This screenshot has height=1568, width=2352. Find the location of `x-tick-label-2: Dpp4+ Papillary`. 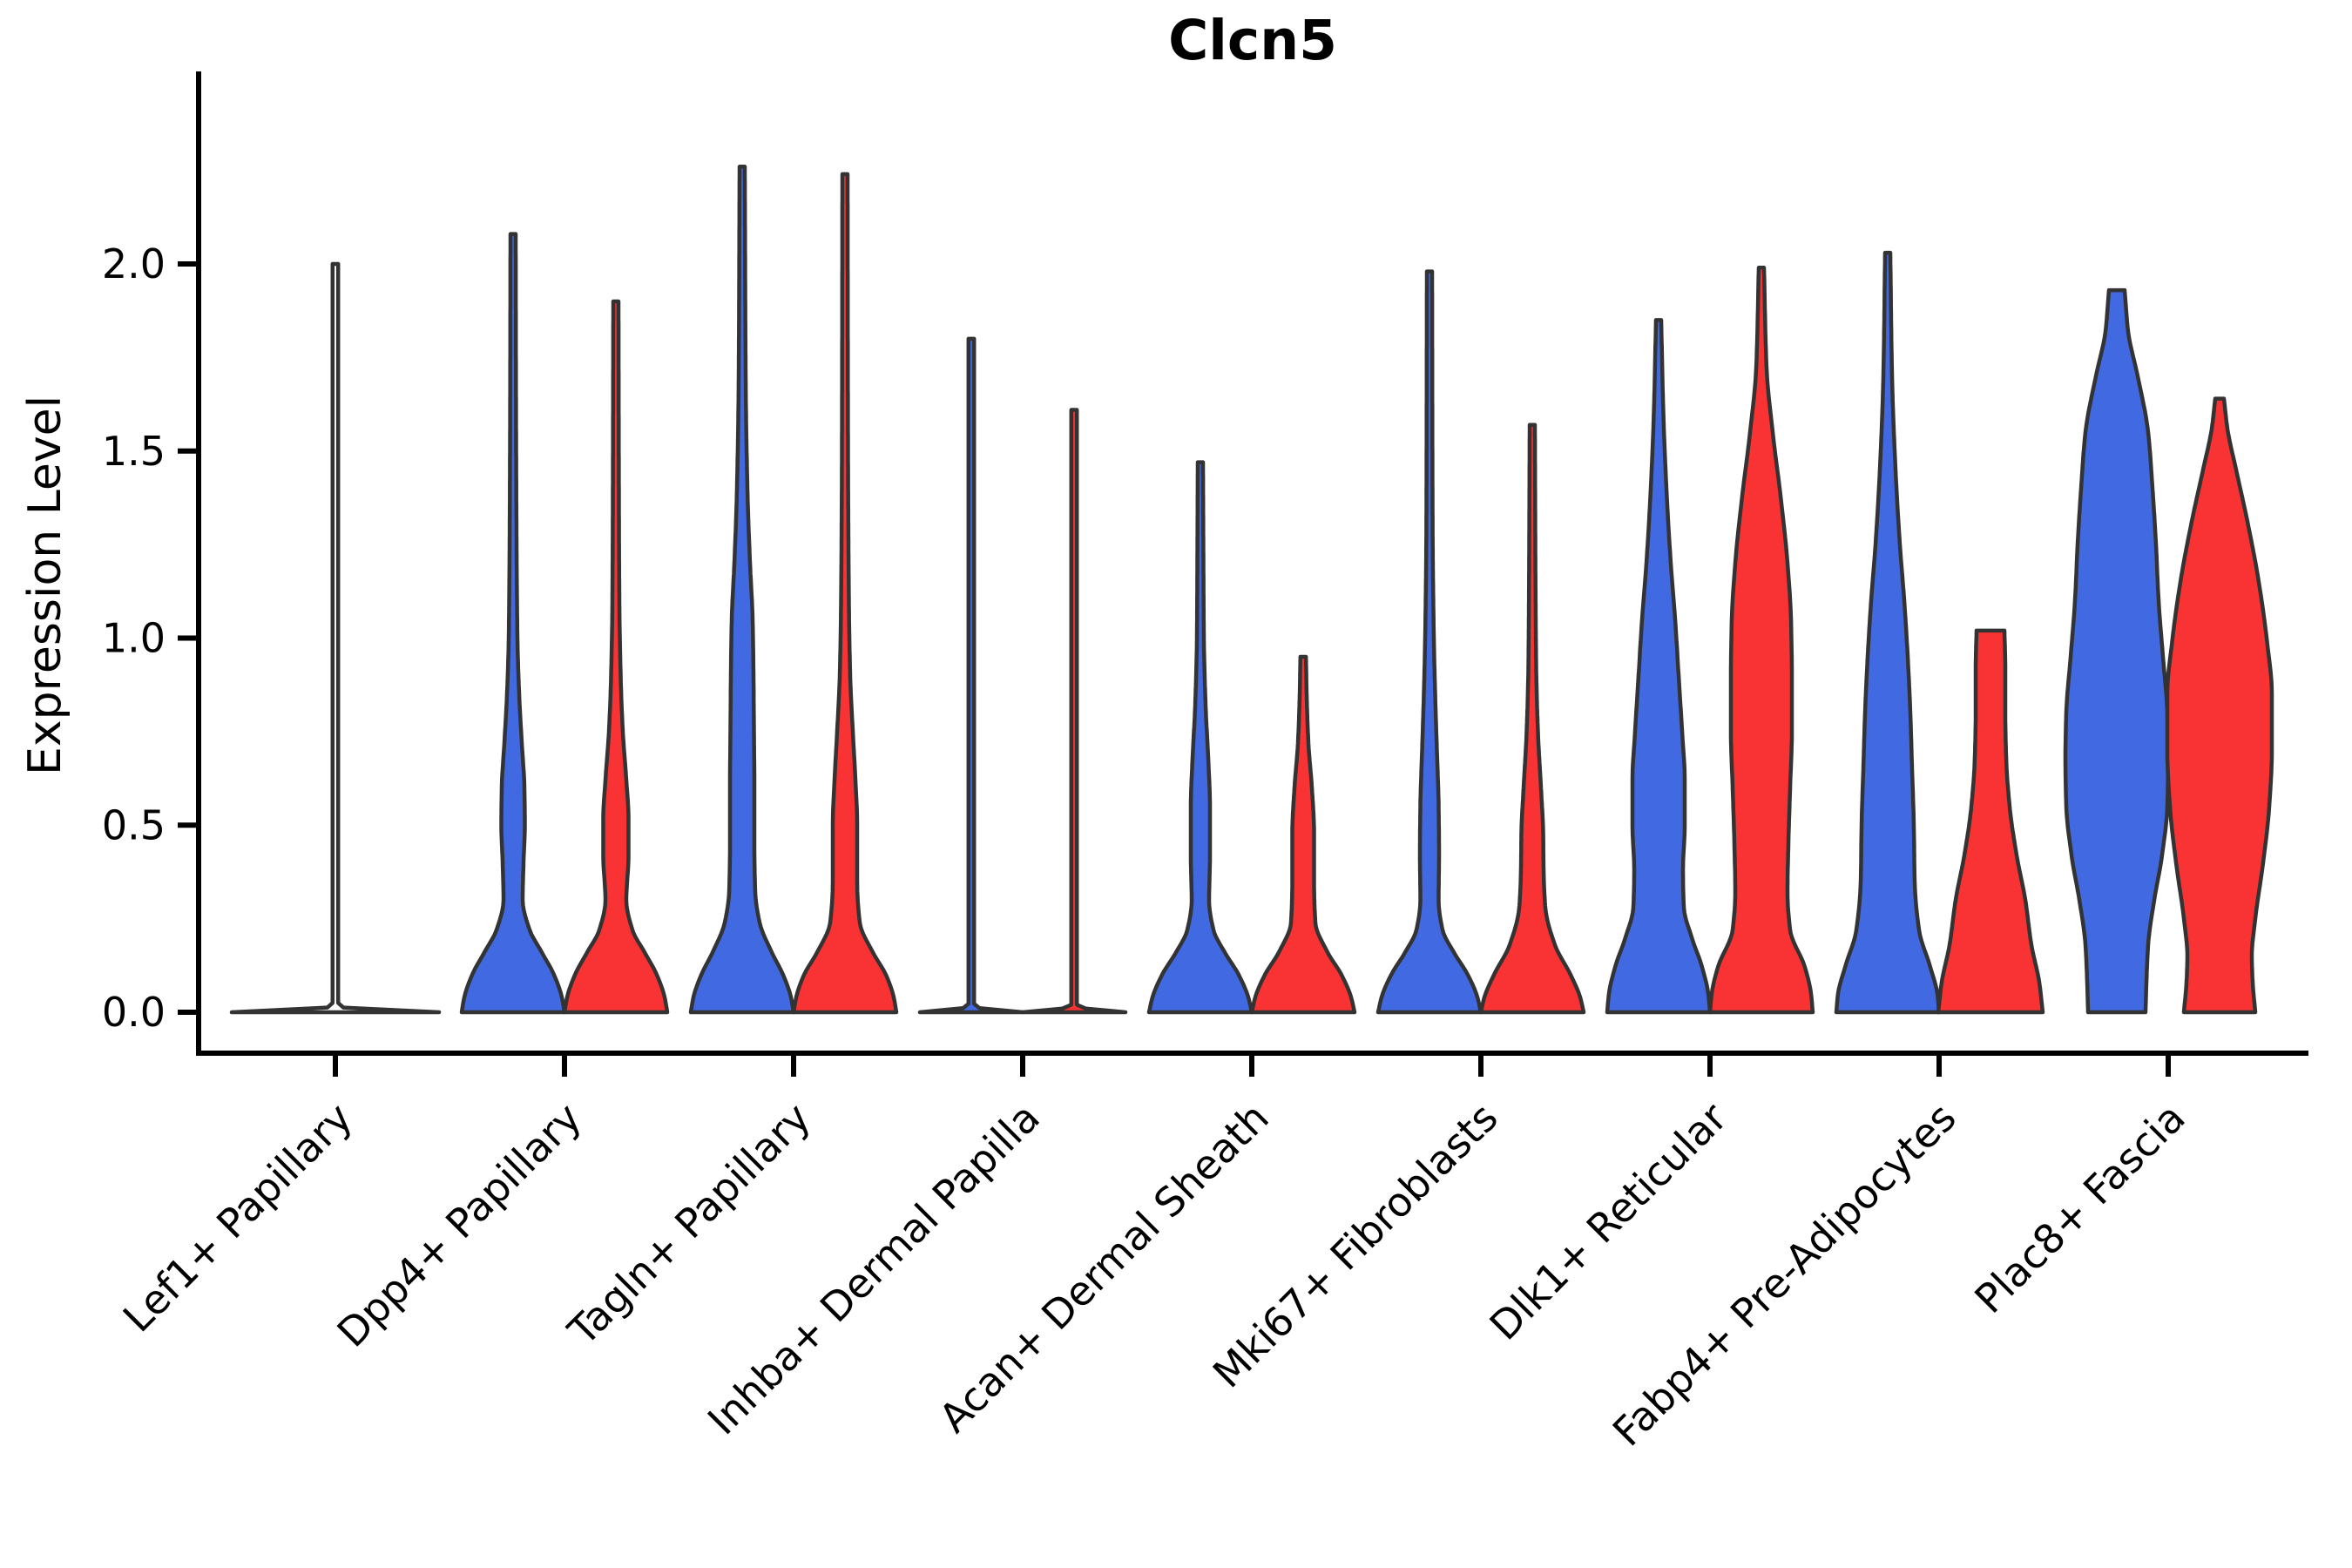

x-tick-label-2: Dpp4+ Papillary is located at coordinates (460, 1225).